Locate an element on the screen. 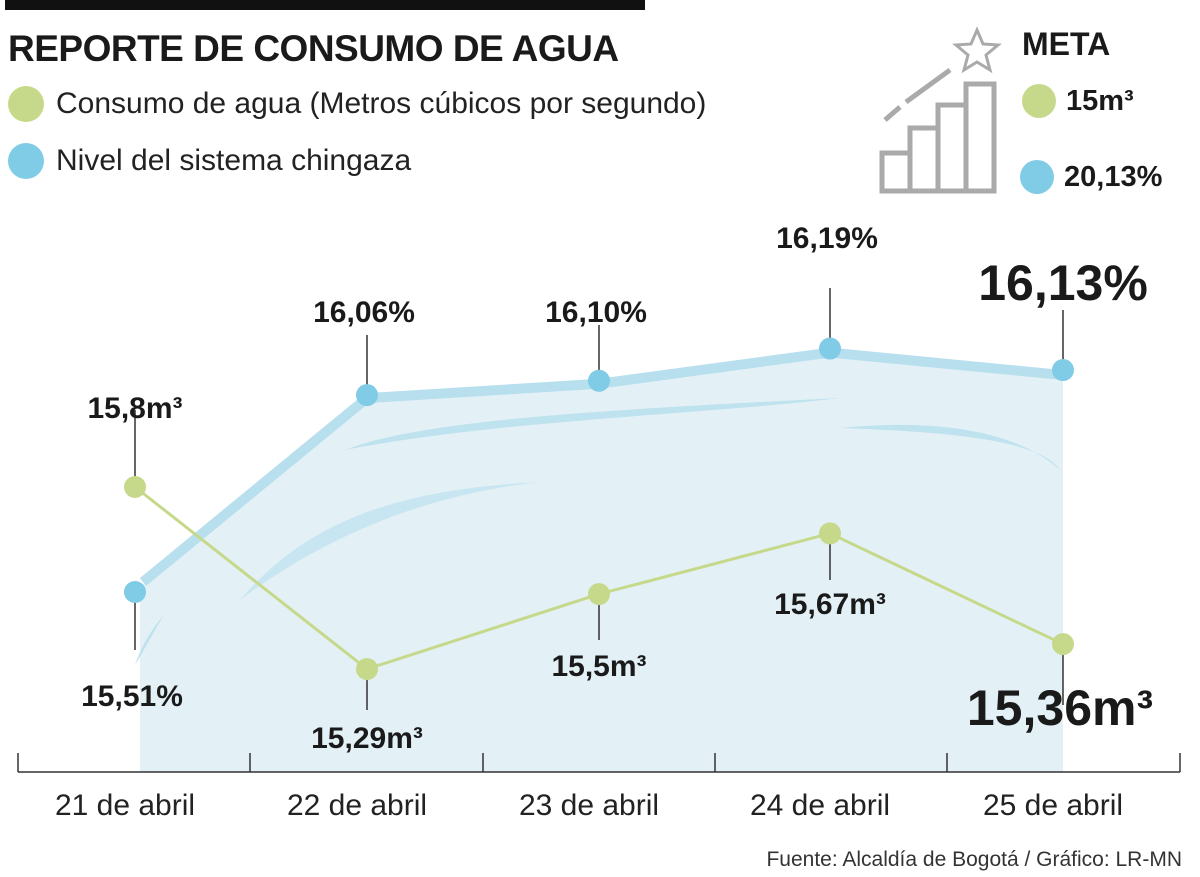  green-data-label: 15,36m³ is located at coordinates (1060, 708).